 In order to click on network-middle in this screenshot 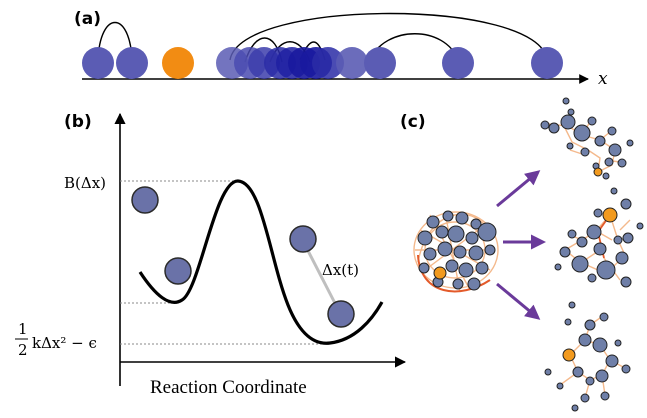, I will do `click(599, 237)`.